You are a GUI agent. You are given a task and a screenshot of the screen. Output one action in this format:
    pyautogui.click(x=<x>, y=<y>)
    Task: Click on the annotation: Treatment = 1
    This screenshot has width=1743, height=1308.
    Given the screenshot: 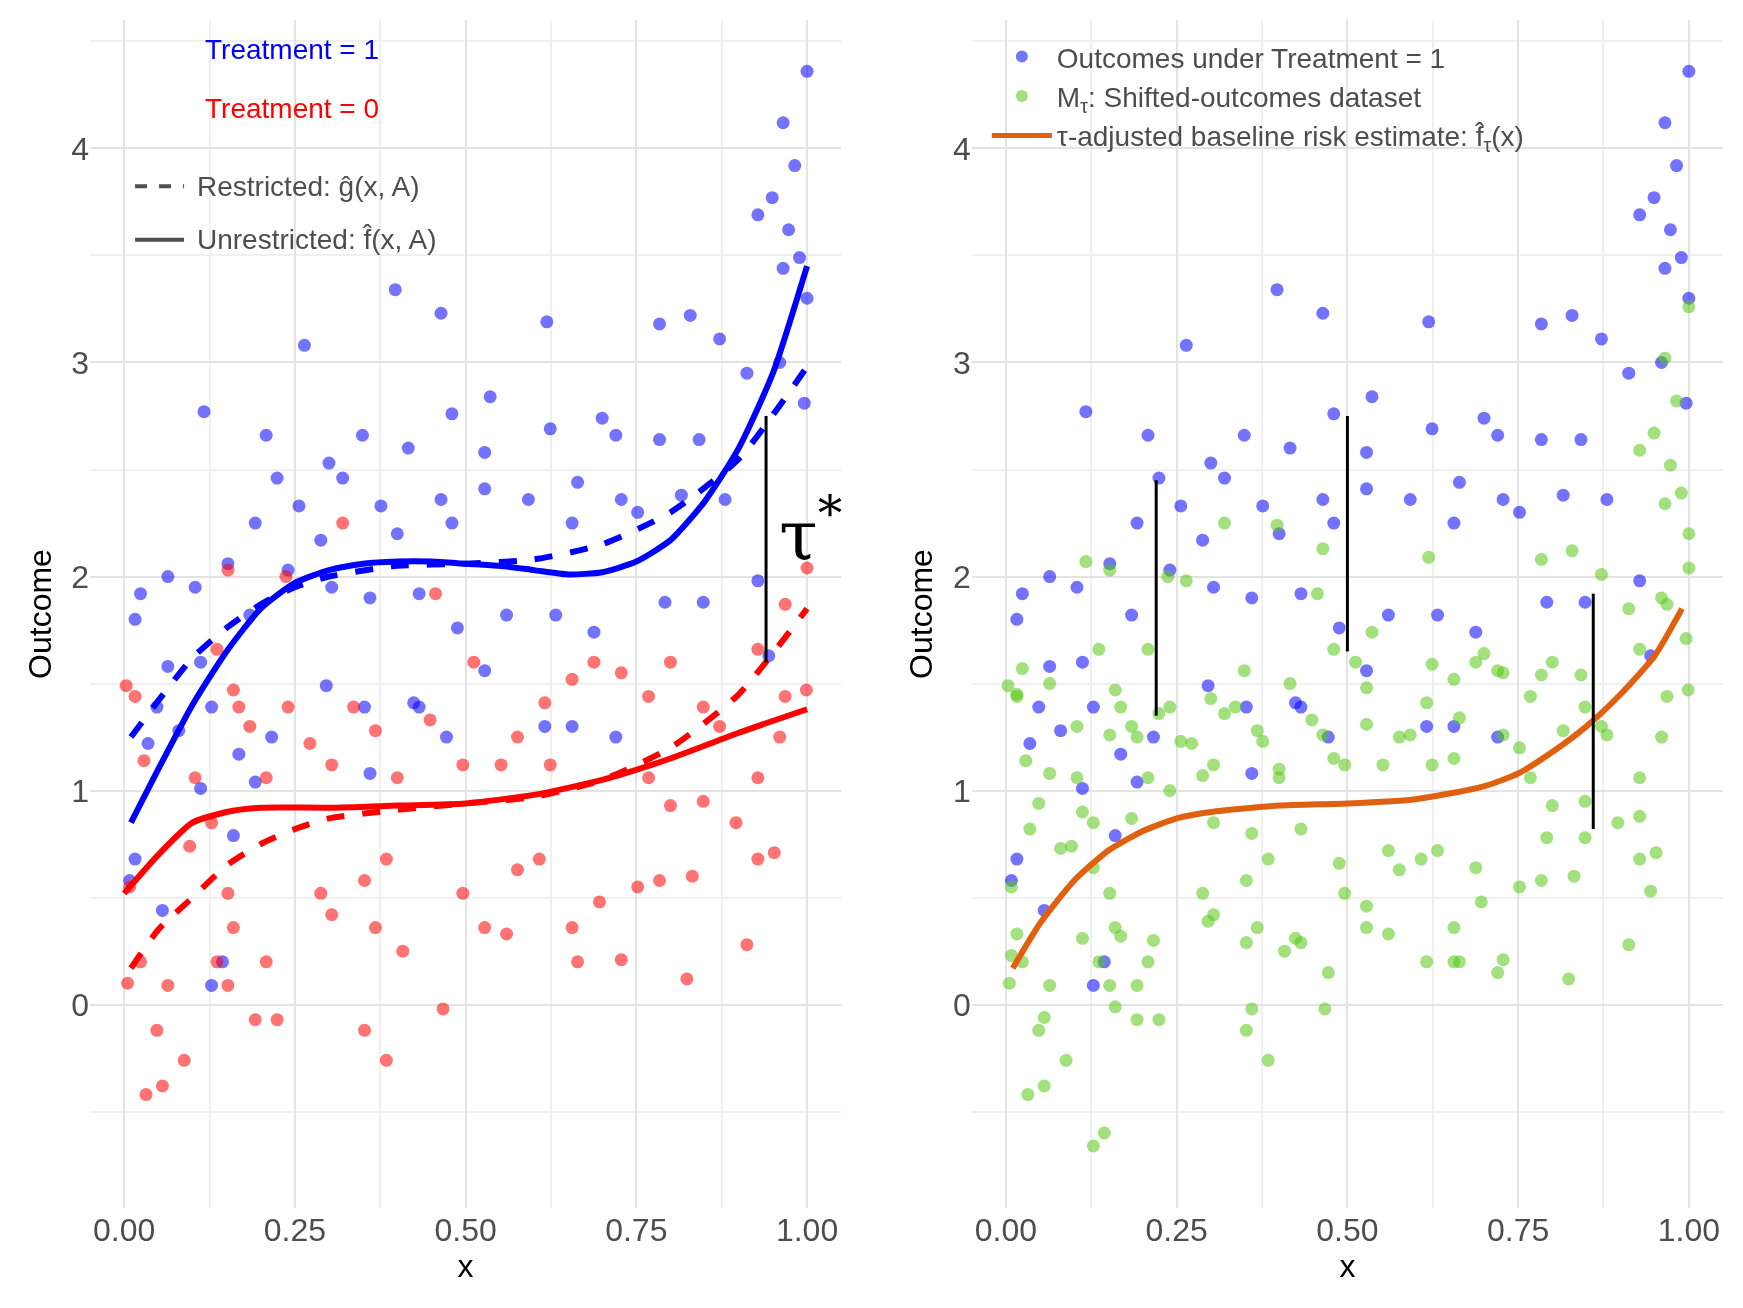 What is the action you would take?
    pyautogui.click(x=292, y=49)
    